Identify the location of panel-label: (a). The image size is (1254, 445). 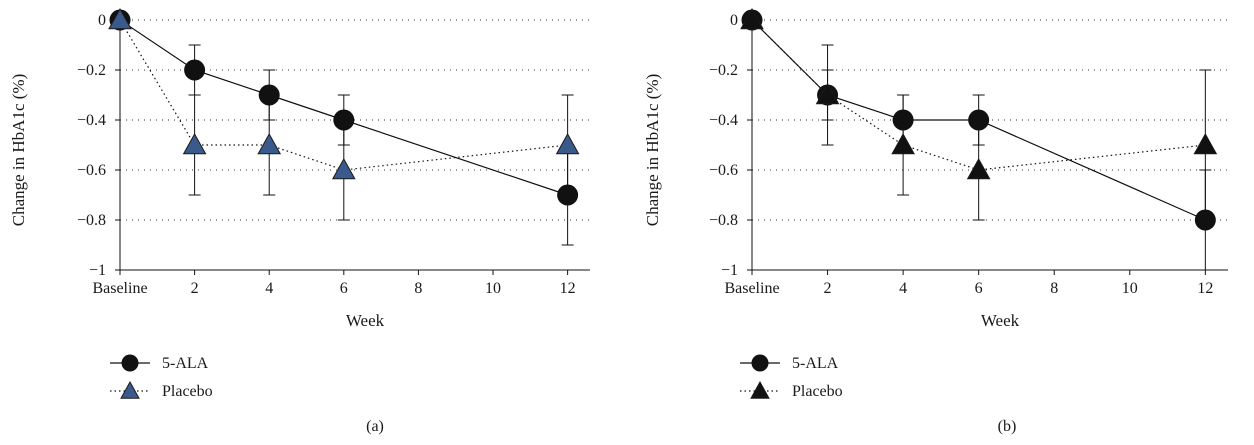
(375, 426).